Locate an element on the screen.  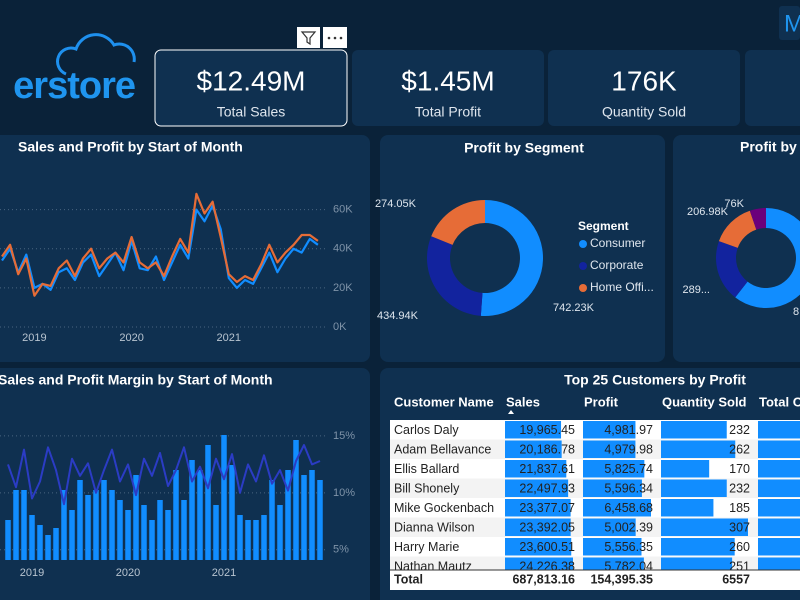
cell-value: 260 is located at coordinates (739, 547).